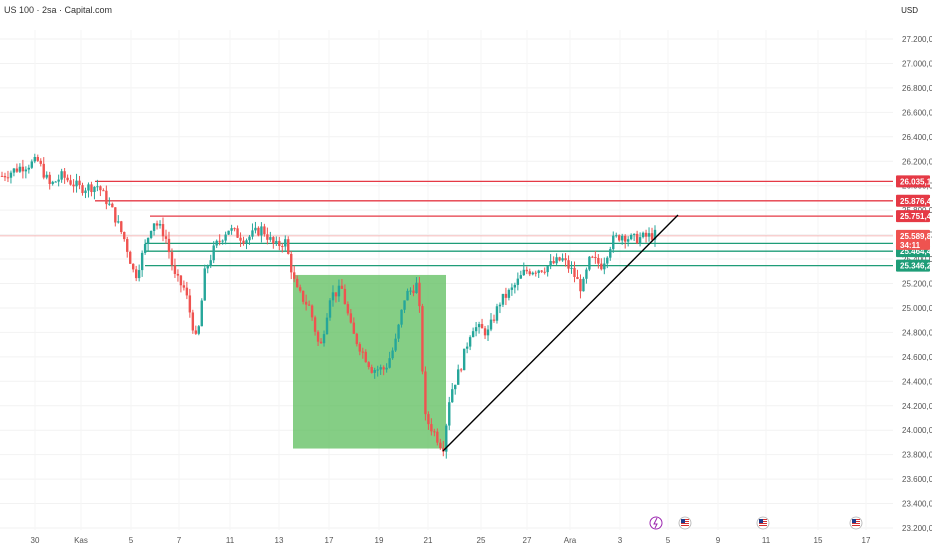 Image resolution: width=932 pixels, height=550 pixels. Describe the element at coordinates (917, 504) in the screenshot. I see `y-tick-label: 23.400,0` at that location.